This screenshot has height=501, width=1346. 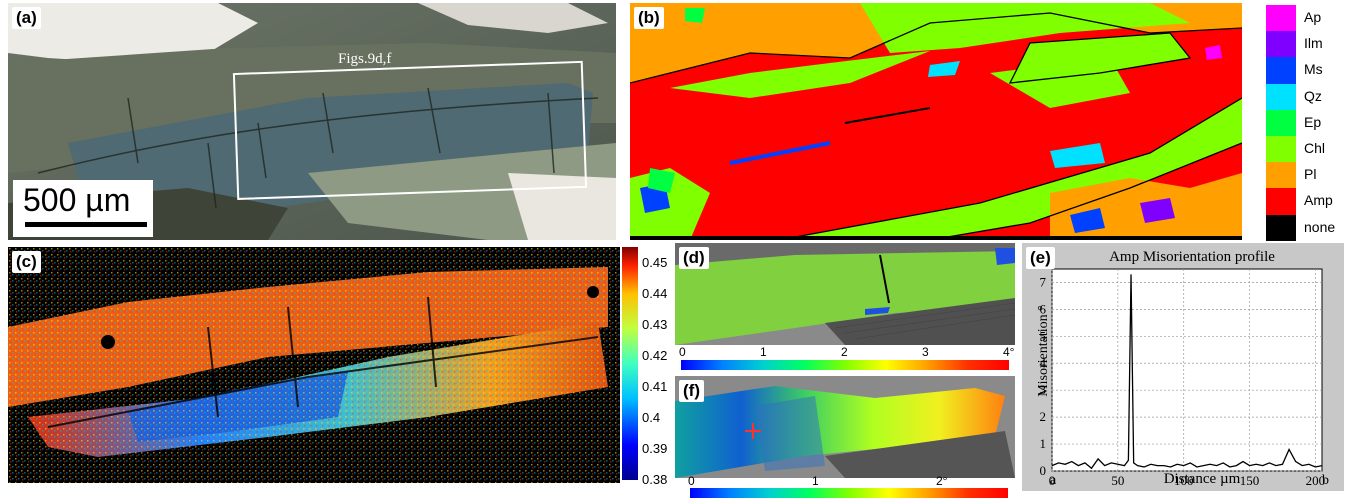 I want to click on scale-tick-label: 4°, so click(x=1009, y=352).